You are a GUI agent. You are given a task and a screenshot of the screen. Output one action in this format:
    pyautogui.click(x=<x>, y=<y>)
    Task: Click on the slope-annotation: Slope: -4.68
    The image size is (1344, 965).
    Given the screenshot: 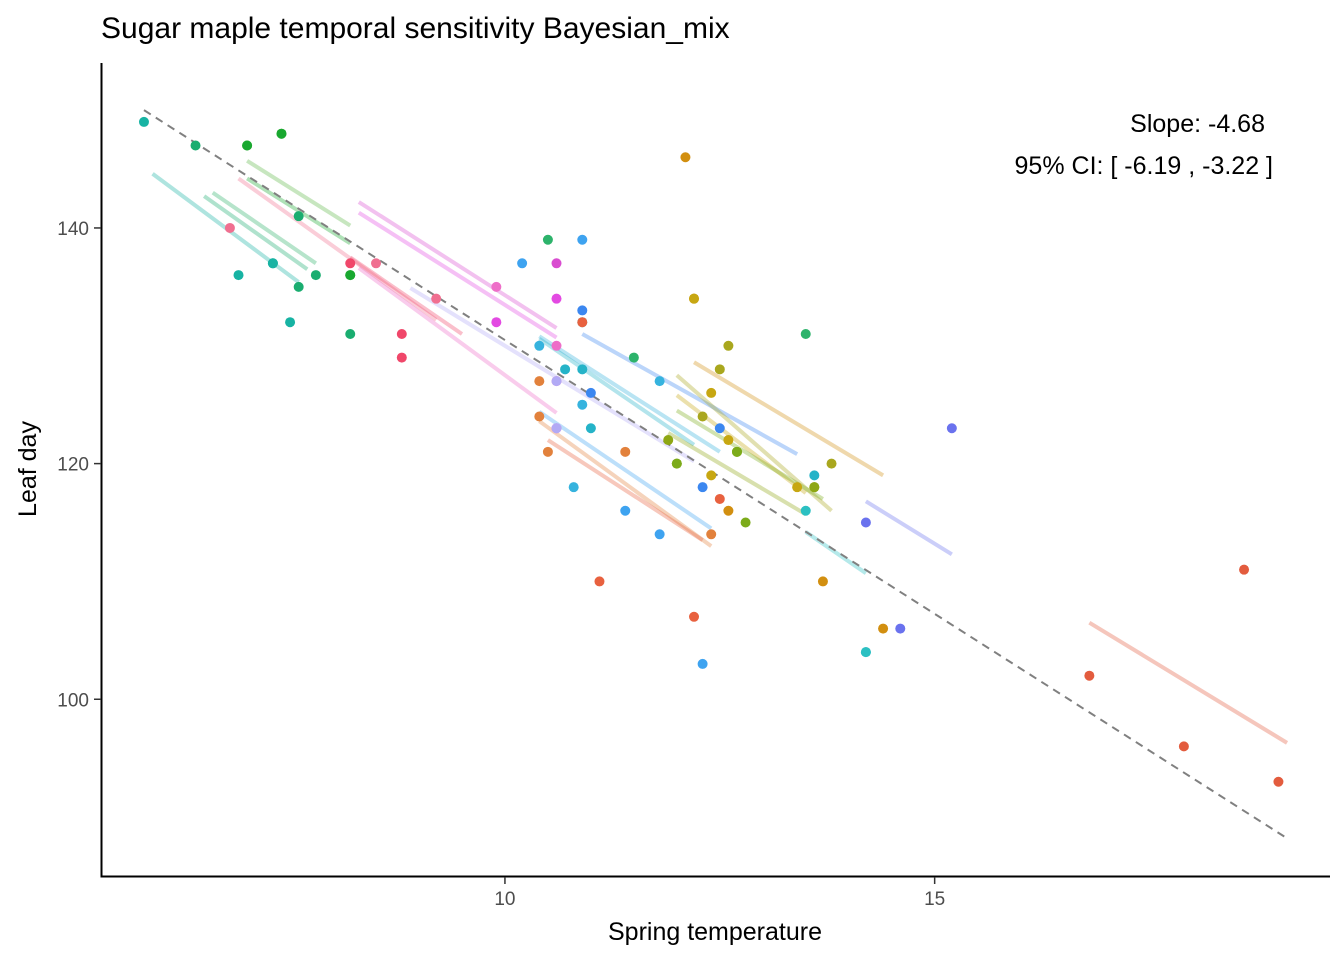 What is the action you would take?
    pyautogui.click(x=1197, y=124)
    